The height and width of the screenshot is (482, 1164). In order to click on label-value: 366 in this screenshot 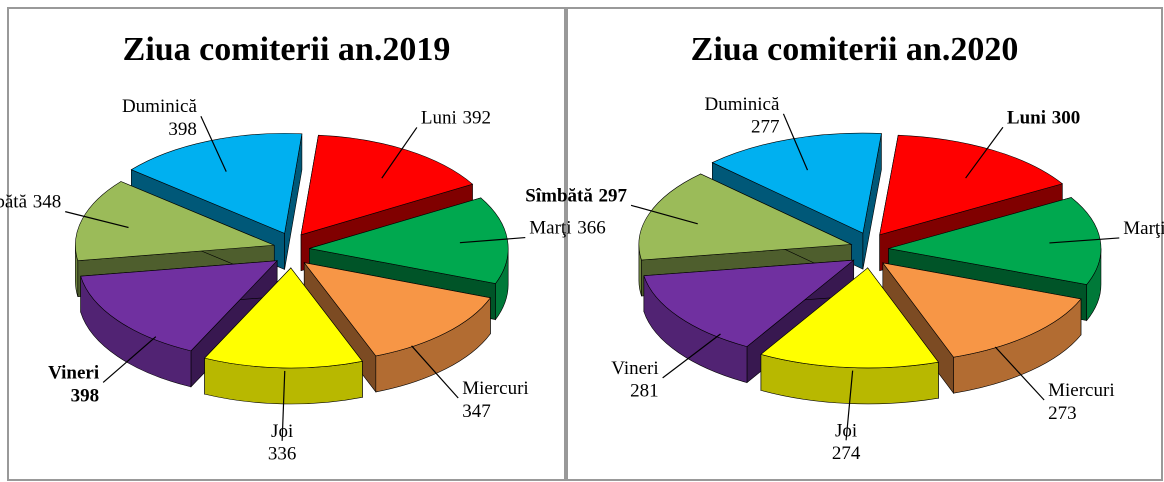, I will do `click(591, 228)`.